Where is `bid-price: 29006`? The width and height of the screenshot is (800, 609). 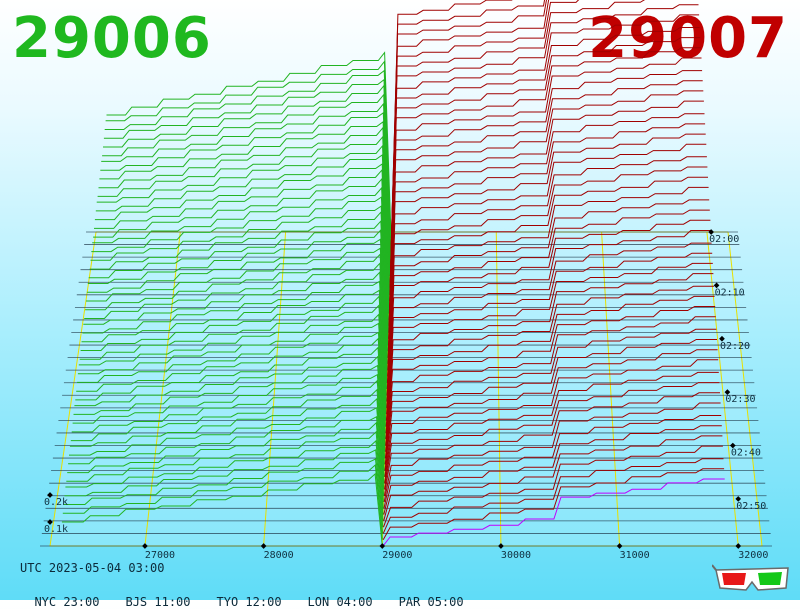 bid-price: 29006 is located at coordinates (112, 38).